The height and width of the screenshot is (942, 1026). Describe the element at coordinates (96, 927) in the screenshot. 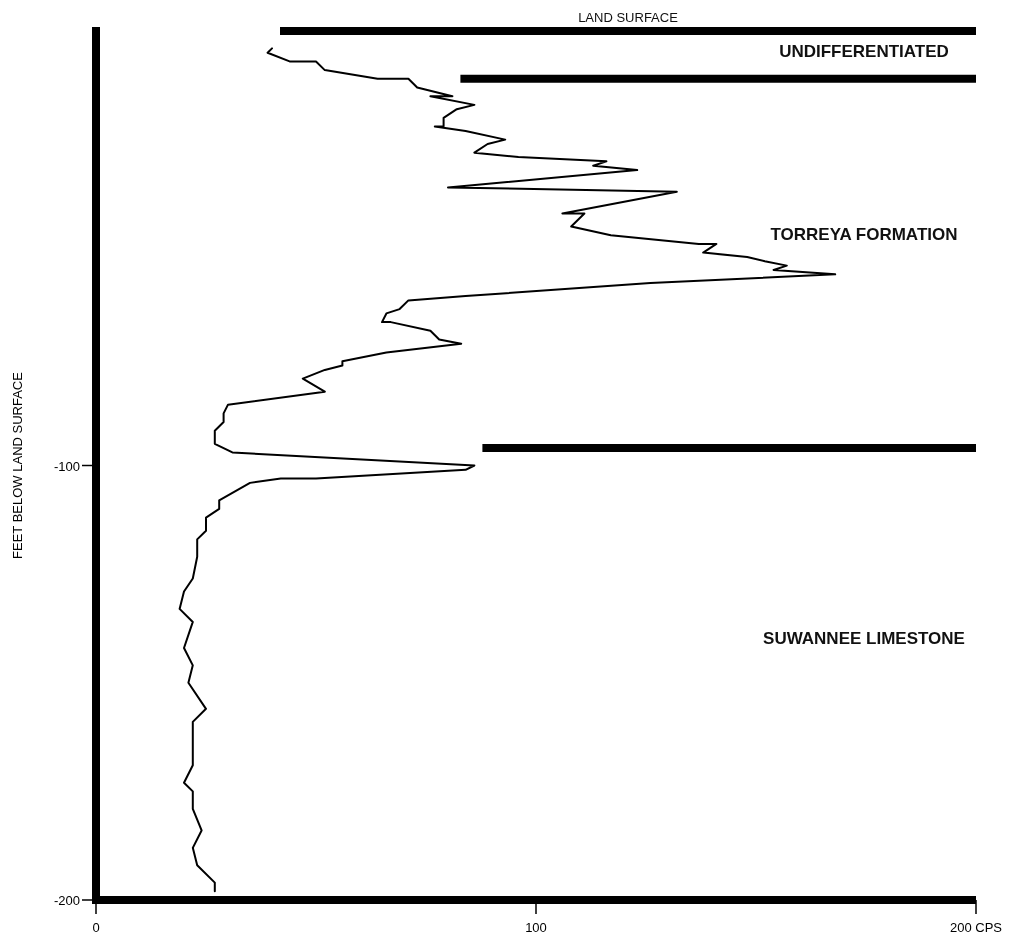

I see `x-tick-label: 0` at that location.